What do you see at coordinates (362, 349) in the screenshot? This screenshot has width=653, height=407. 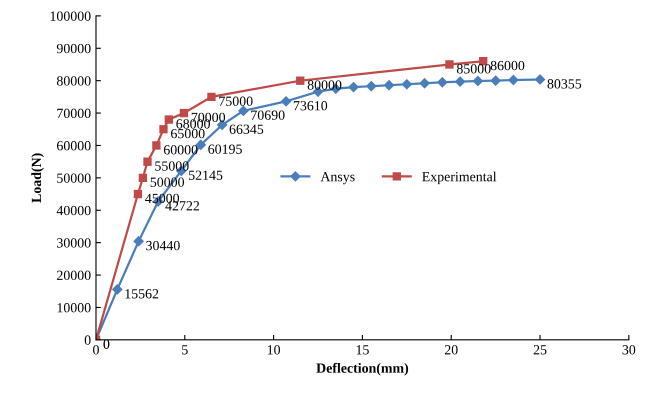 I see `x-tick-label: 15` at bounding box center [362, 349].